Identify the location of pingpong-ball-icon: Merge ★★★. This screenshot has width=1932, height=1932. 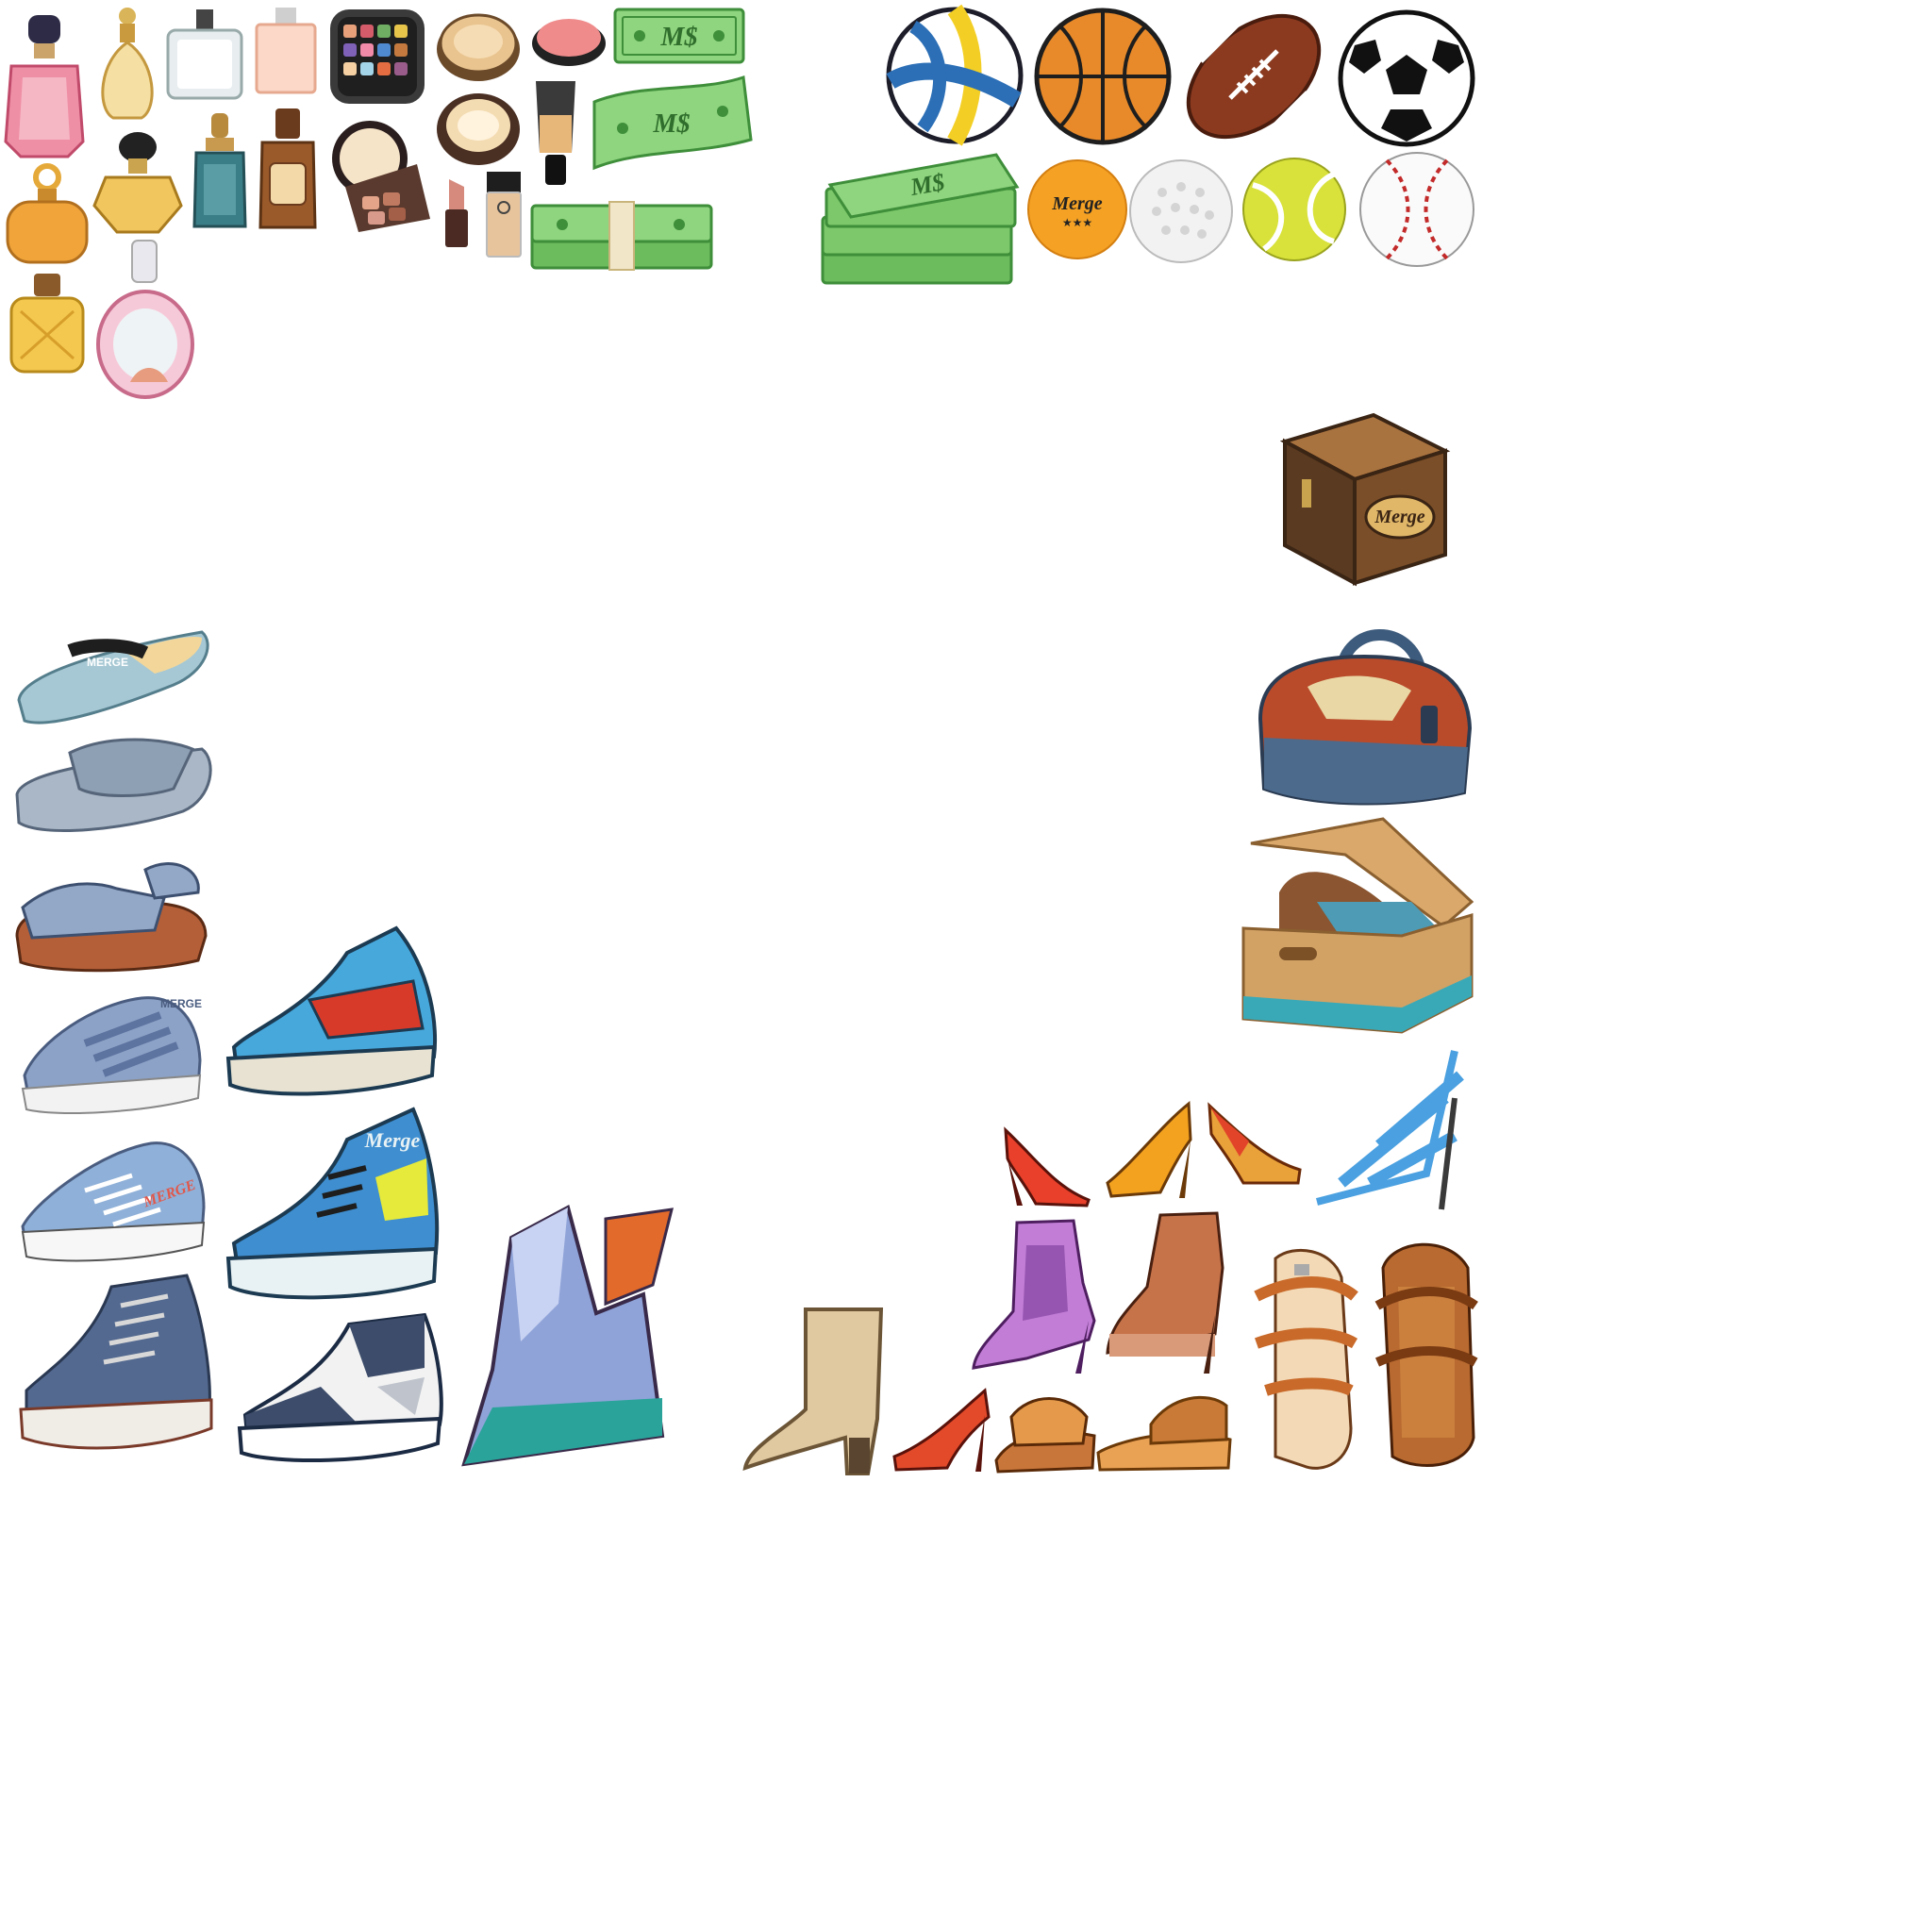
(1077, 209).